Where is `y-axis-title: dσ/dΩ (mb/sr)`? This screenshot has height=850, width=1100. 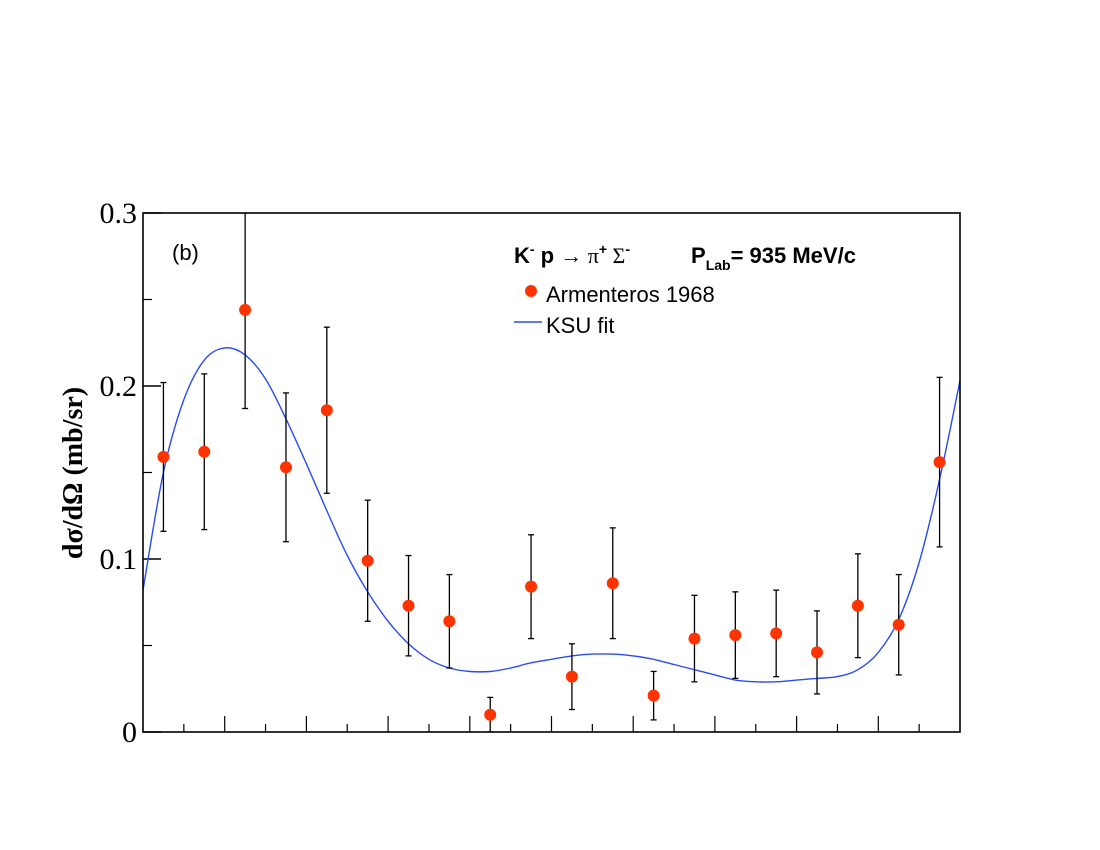 y-axis-title: dσ/dΩ (mb/sr) is located at coordinates (73, 473).